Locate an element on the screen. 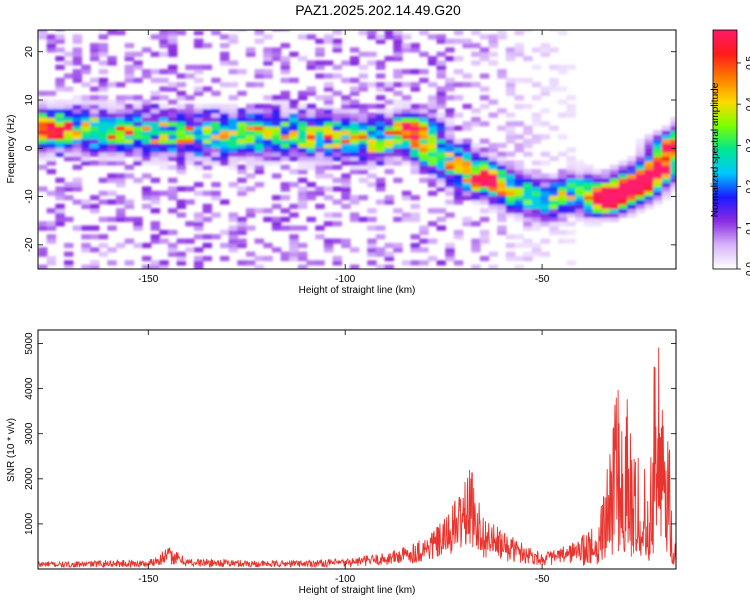  y-tick-label: 1000 is located at coordinates (29, 523).